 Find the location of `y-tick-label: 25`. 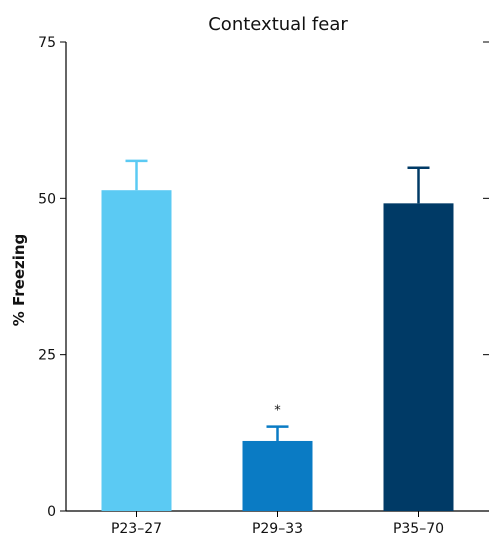

y-tick-label: 25 is located at coordinates (47, 356).